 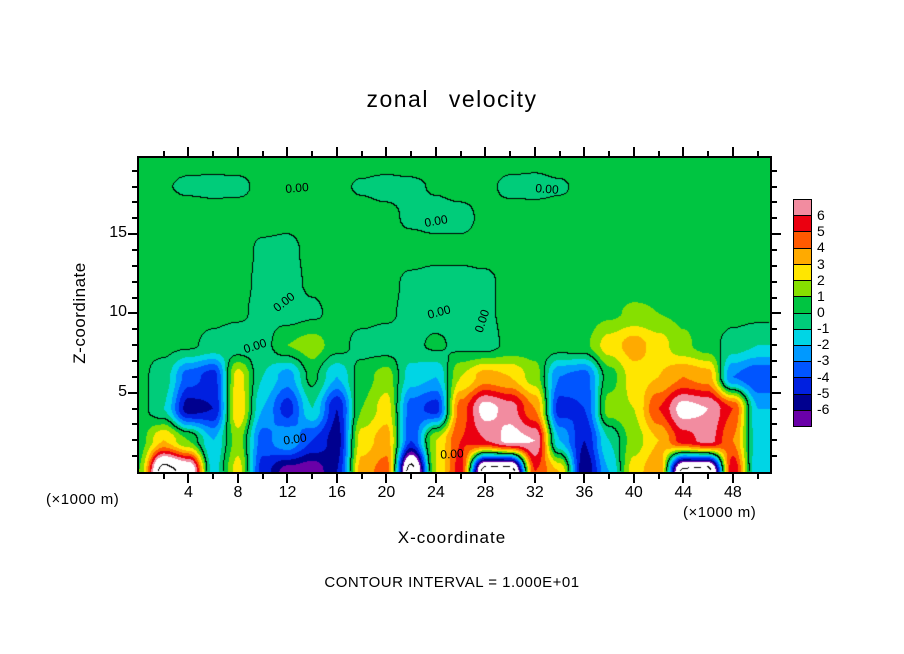 What do you see at coordinates (118, 312) in the screenshot?
I see `y-tick-label: 10` at bounding box center [118, 312].